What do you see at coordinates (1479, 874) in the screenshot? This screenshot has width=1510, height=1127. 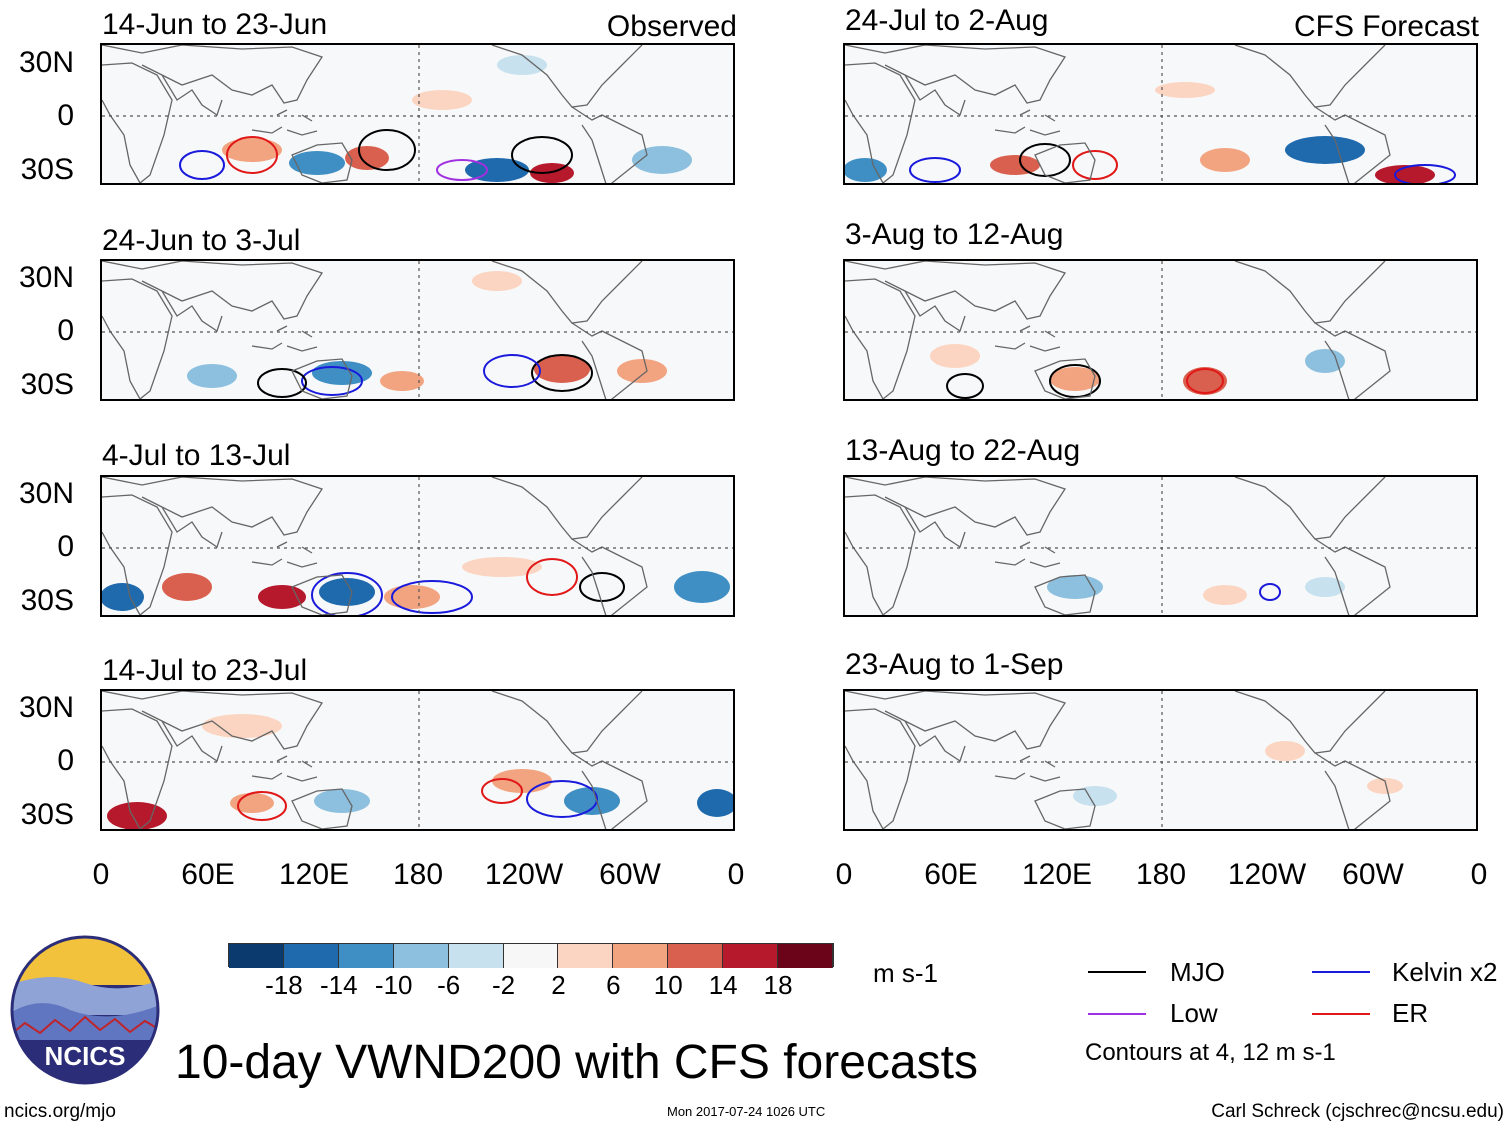 I see `lon-label-right-0-end: 0` at bounding box center [1479, 874].